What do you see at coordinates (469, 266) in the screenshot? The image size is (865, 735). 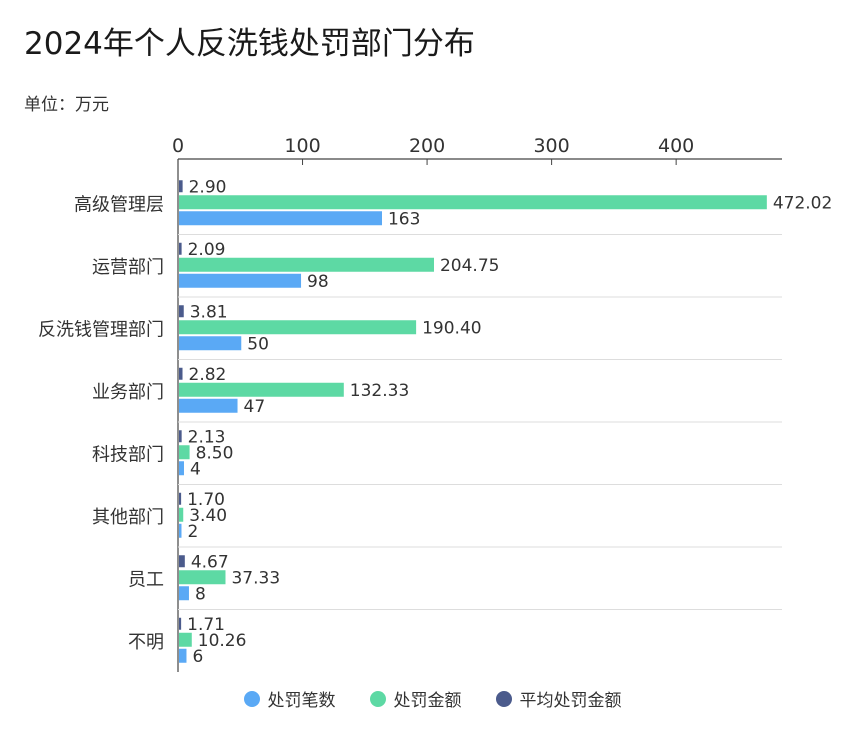 I see `data-label: 204.75` at bounding box center [469, 266].